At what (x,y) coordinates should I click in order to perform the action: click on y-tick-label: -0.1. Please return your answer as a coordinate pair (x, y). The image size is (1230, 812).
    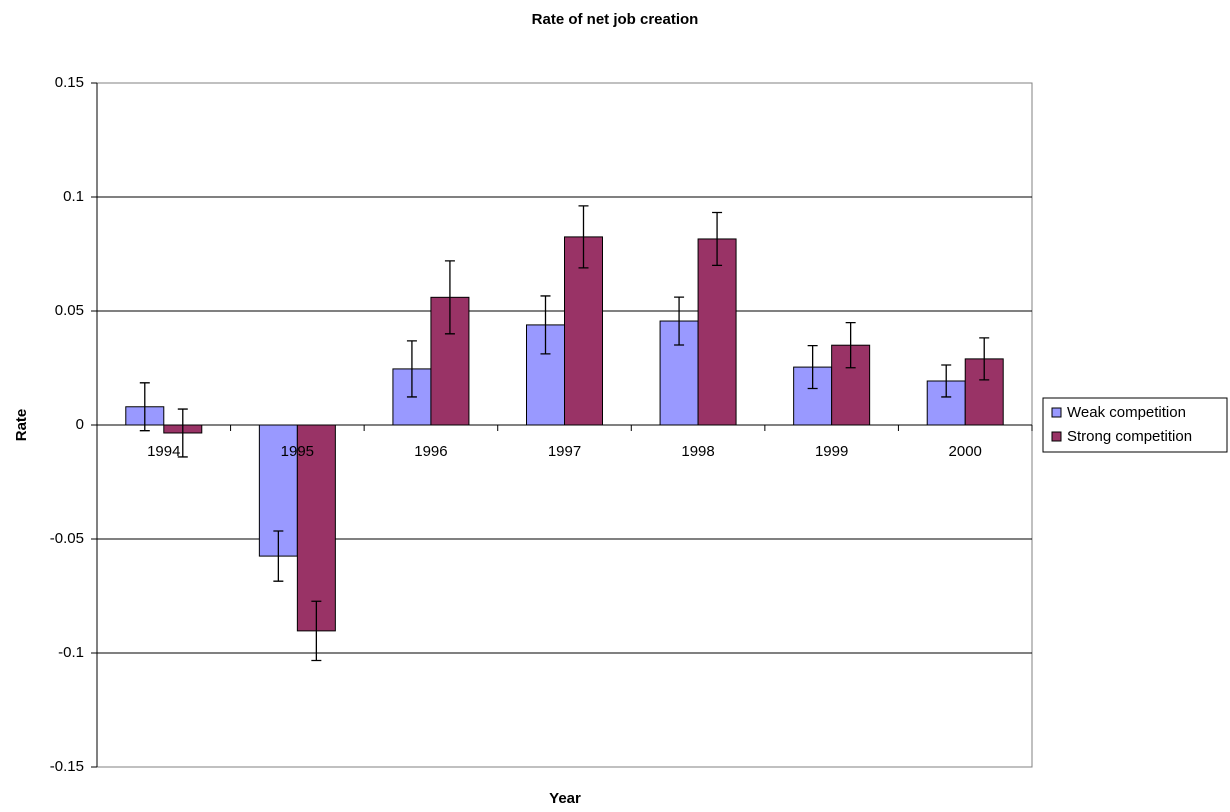
    Looking at the image, I should click on (71, 652).